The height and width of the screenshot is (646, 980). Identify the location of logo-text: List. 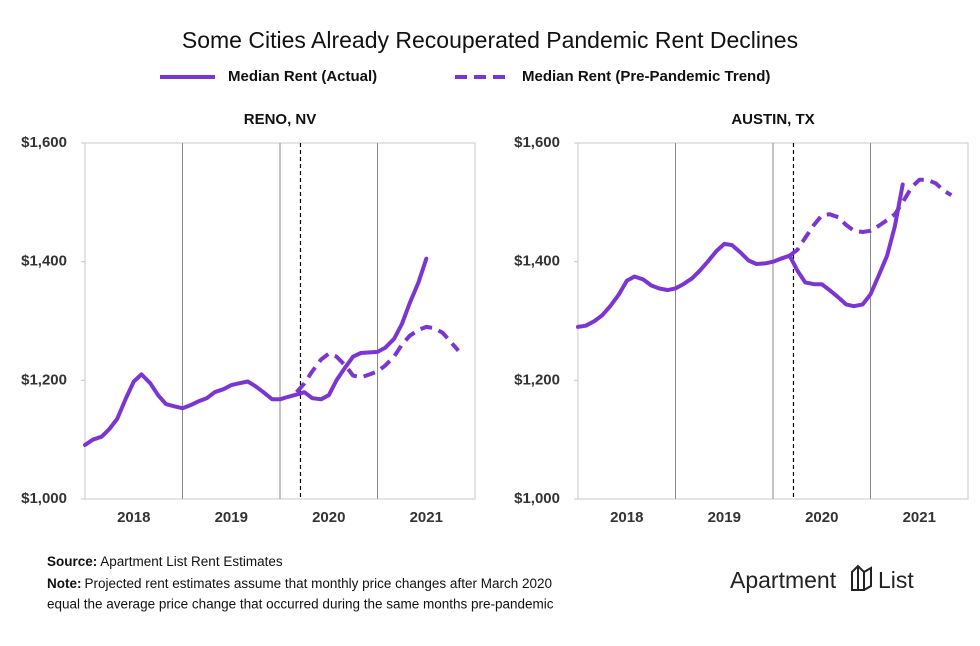
(896, 580).